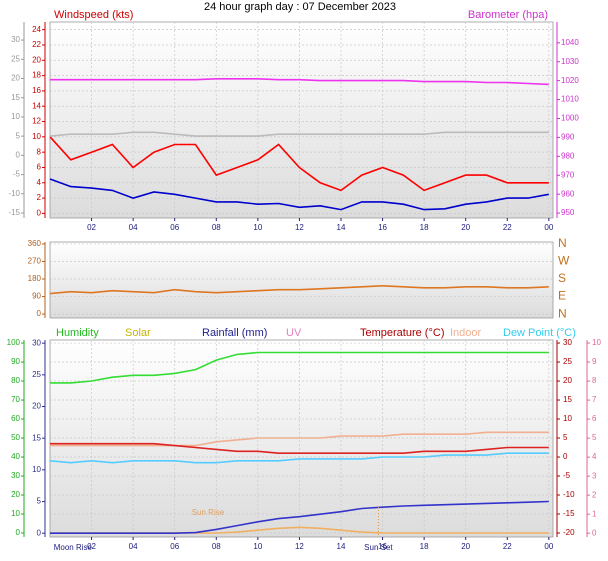 The width and height of the screenshot is (608, 561). I want to click on y-tick-label: 50, so click(15, 437).